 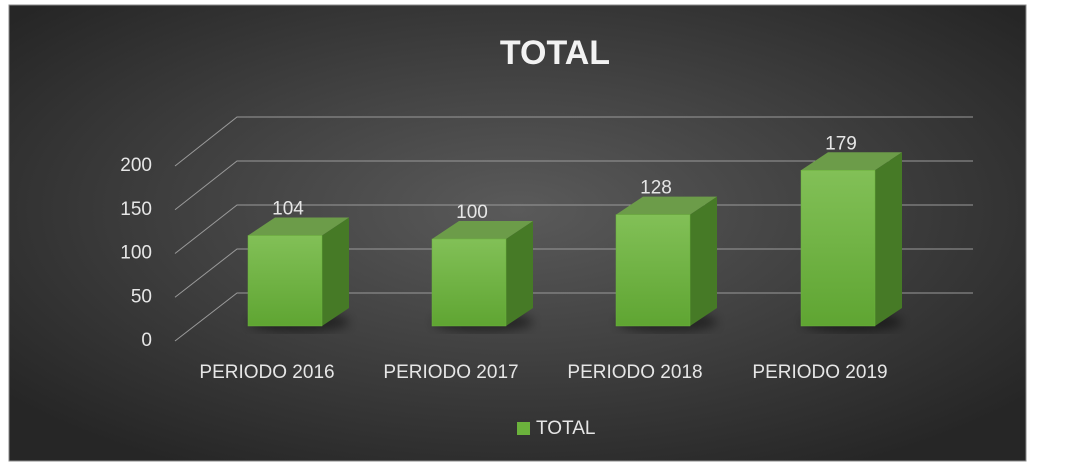 What do you see at coordinates (523, 428) in the screenshot?
I see `legend-swatch` at bounding box center [523, 428].